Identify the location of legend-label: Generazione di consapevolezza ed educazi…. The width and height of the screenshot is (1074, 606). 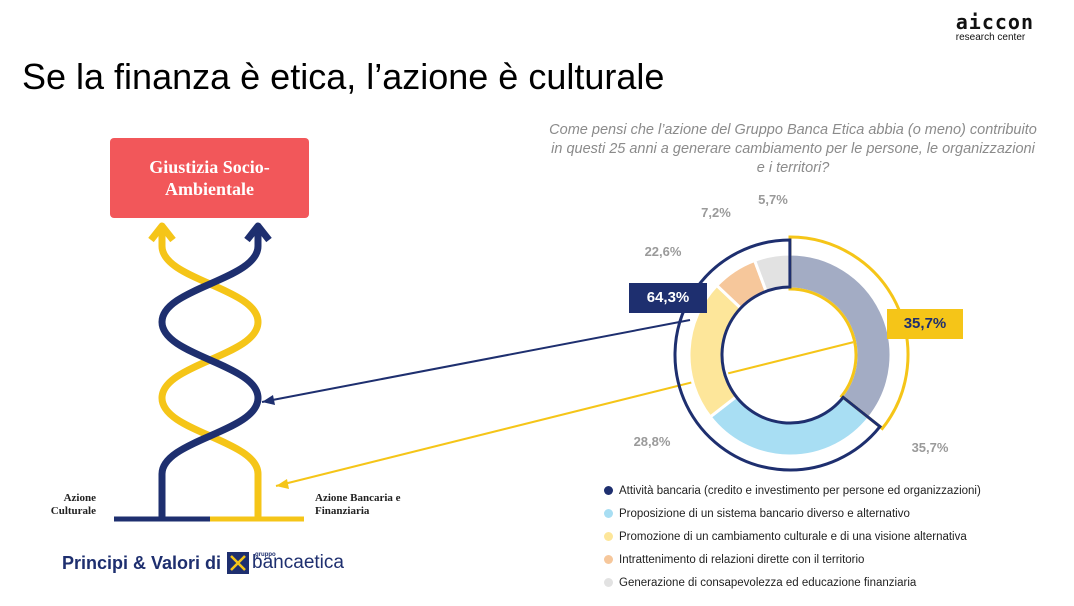
(768, 582).